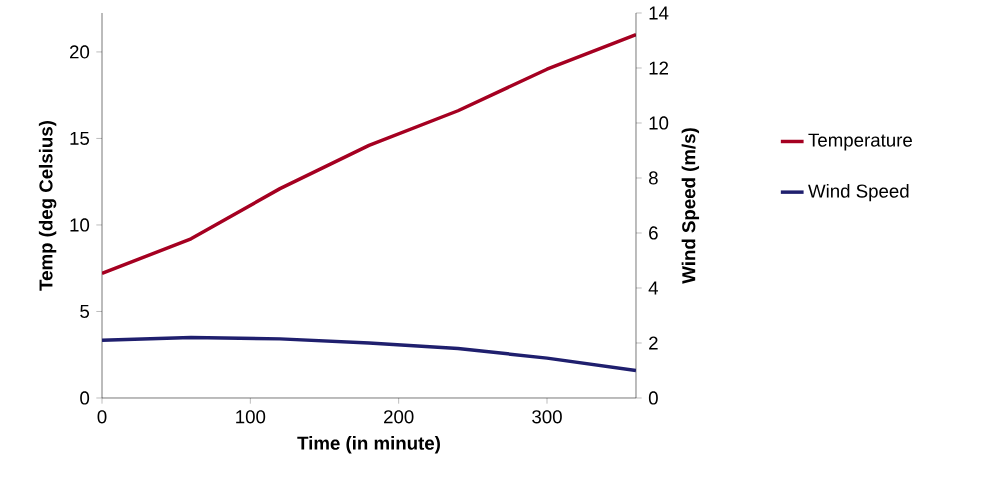 The width and height of the screenshot is (1003, 484). I want to click on y2-tick-label: 8, so click(653, 178).